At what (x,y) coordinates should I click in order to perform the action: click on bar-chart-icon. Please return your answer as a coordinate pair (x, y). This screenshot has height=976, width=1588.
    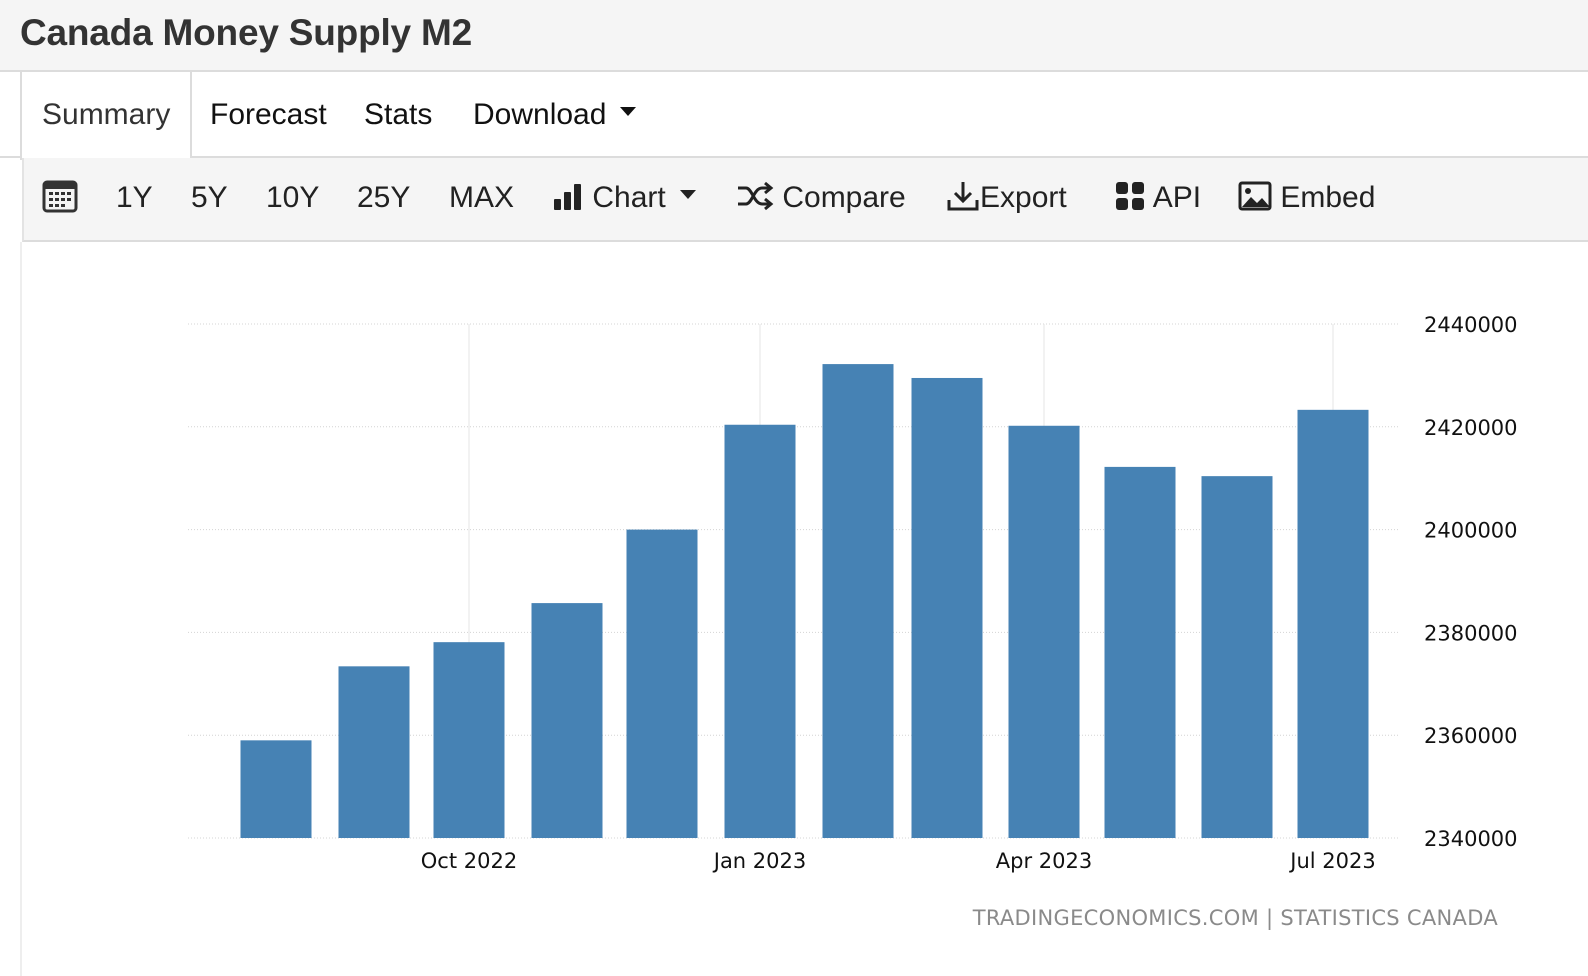
    Looking at the image, I should click on (567, 197).